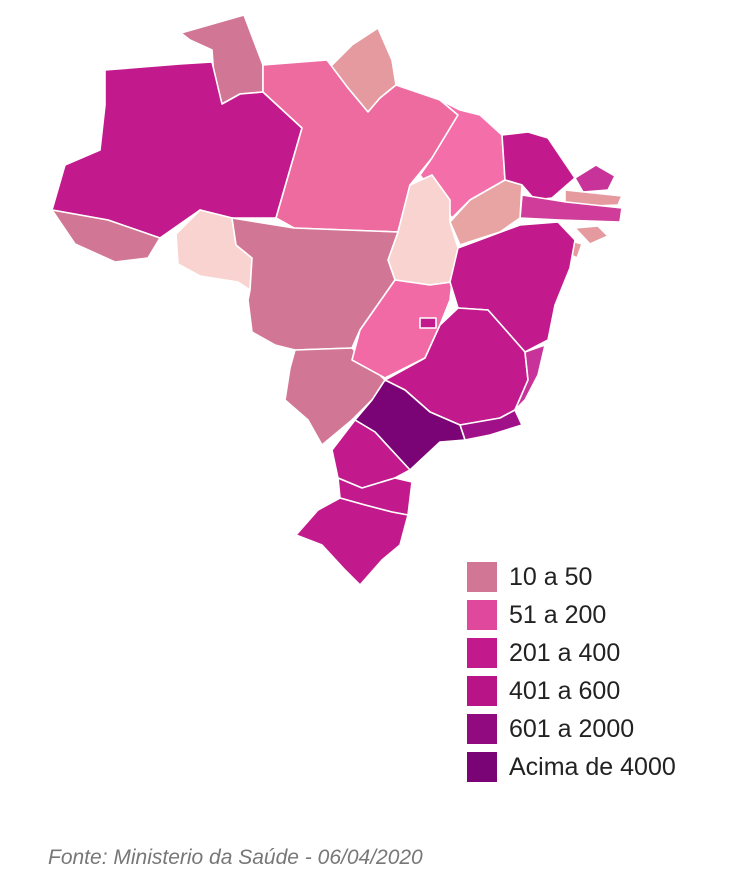 The height and width of the screenshot is (882, 742). What do you see at coordinates (530, 377) in the screenshot?
I see `state-es` at bounding box center [530, 377].